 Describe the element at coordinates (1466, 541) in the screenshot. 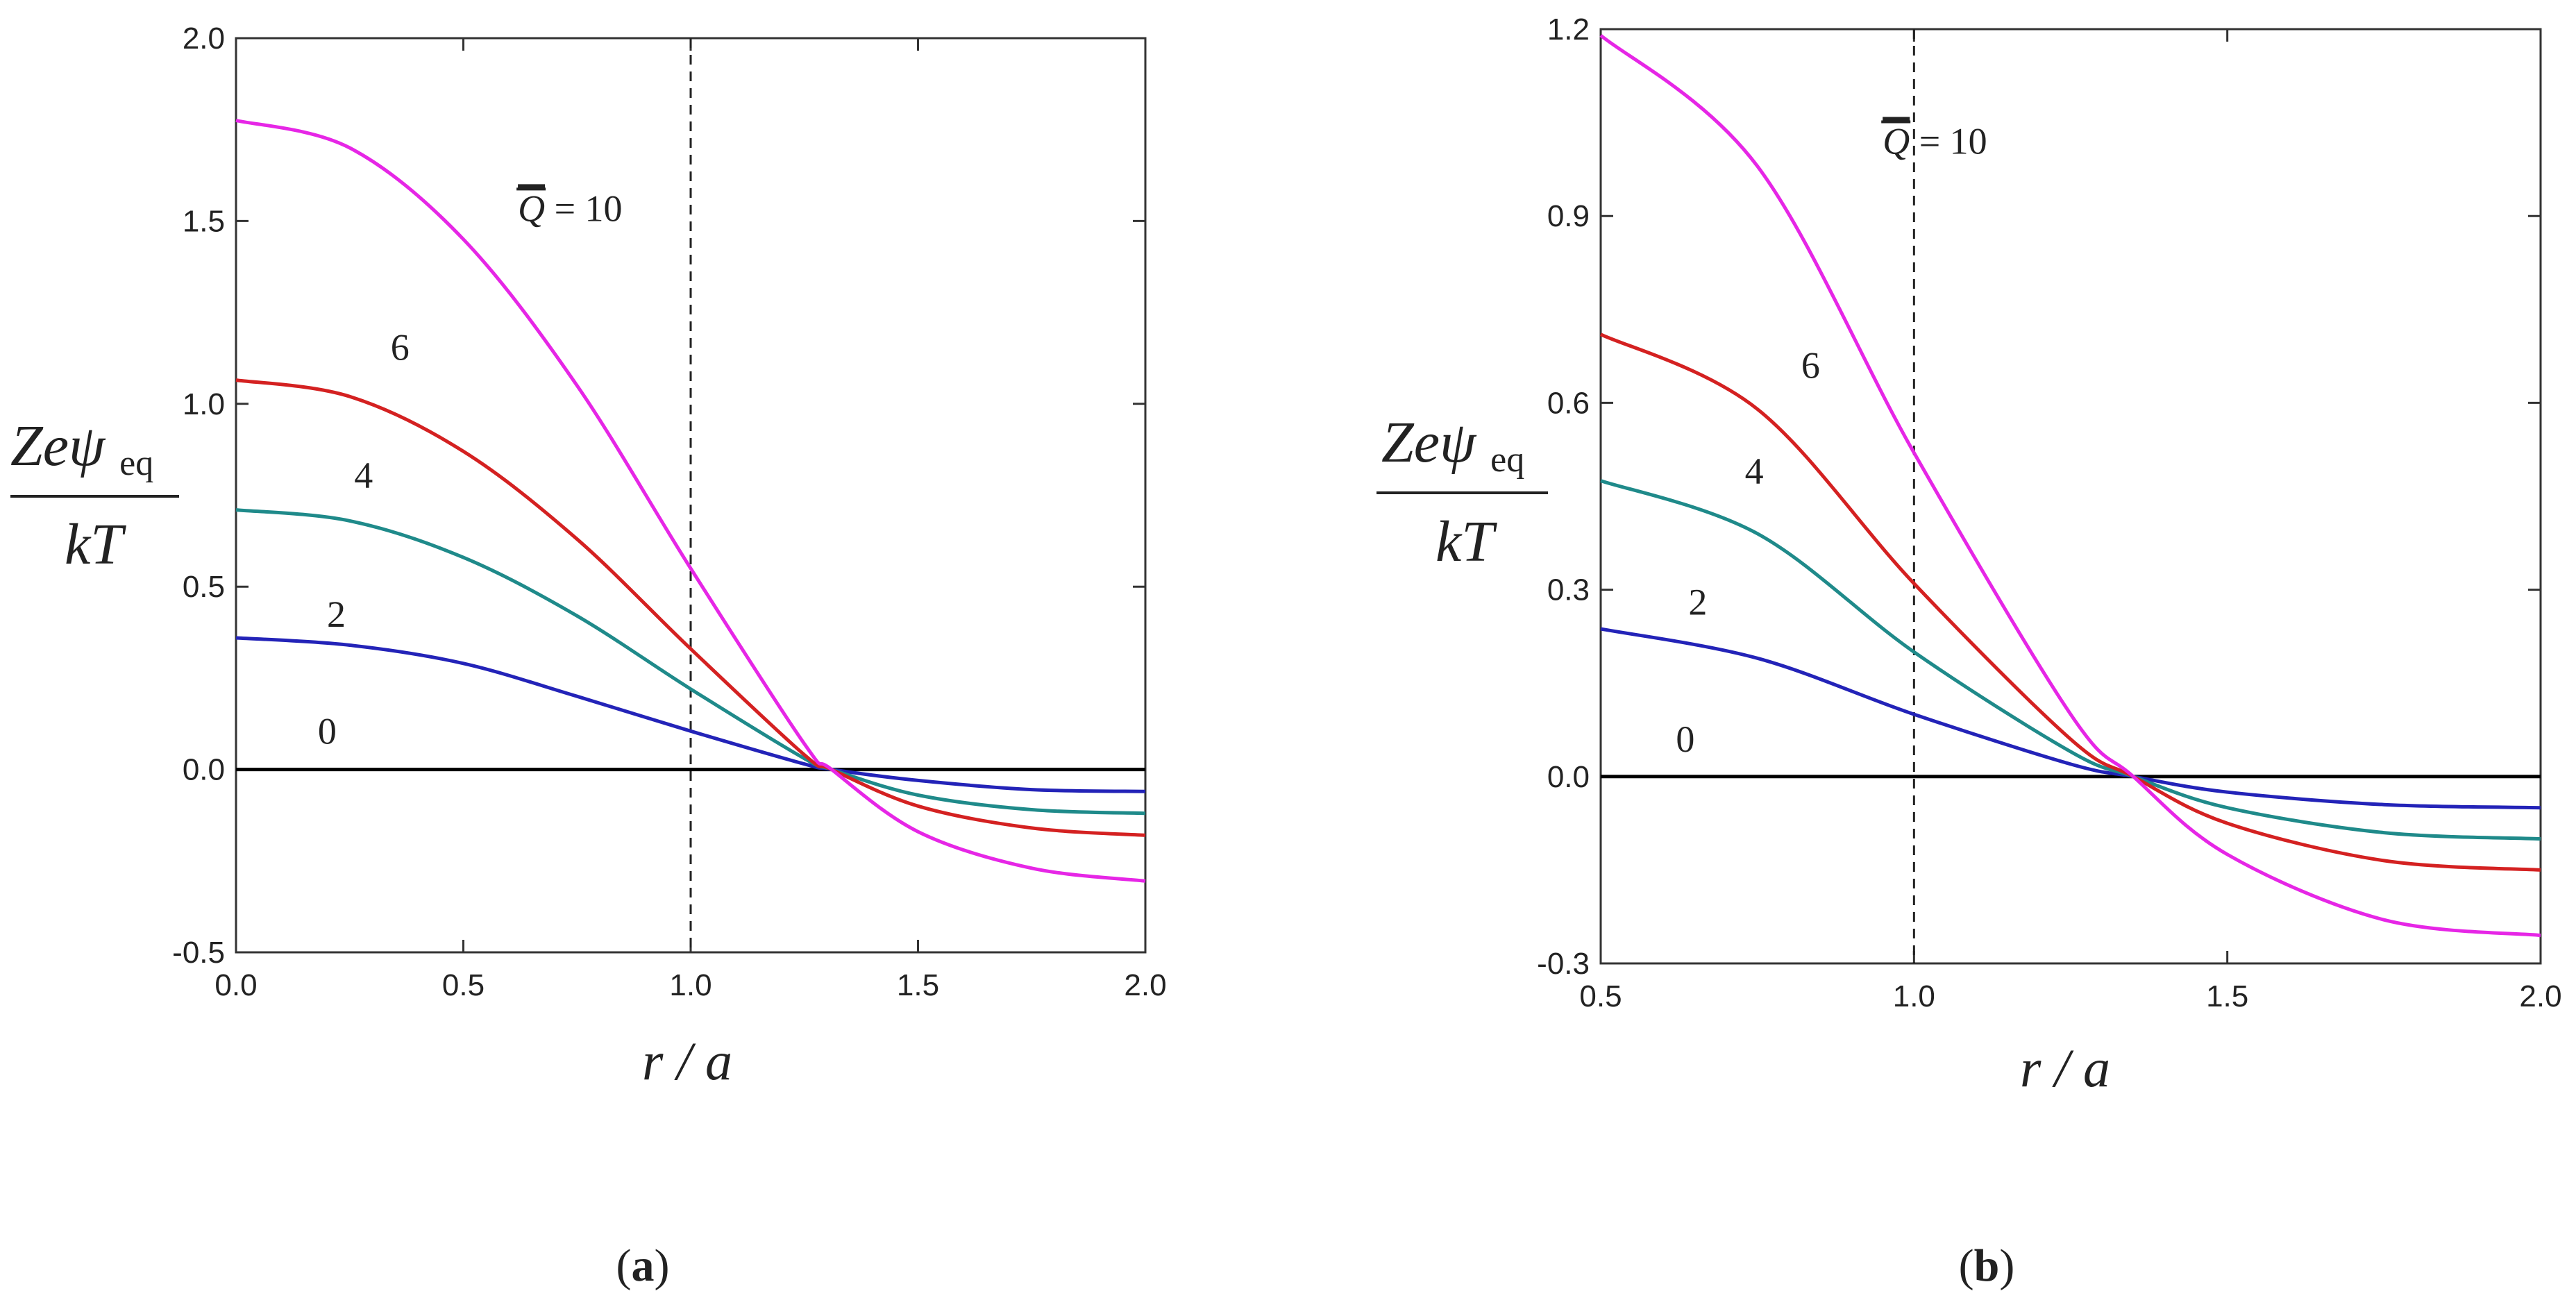

I see `ylabel-b-bottom: kT` at that location.